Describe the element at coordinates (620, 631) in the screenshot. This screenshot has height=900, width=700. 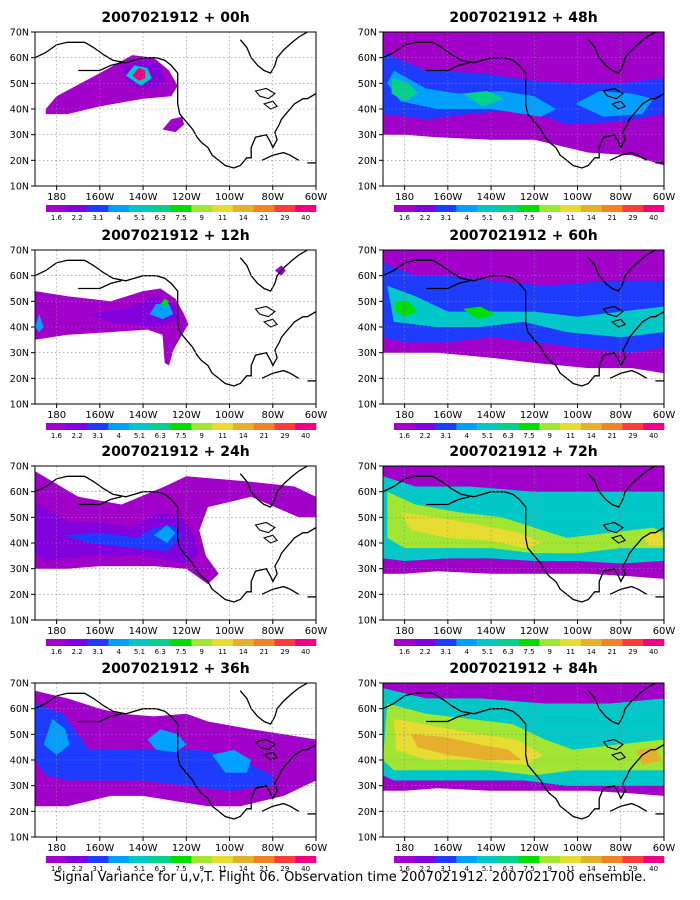
I see `lon-tick-label: 80W` at that location.